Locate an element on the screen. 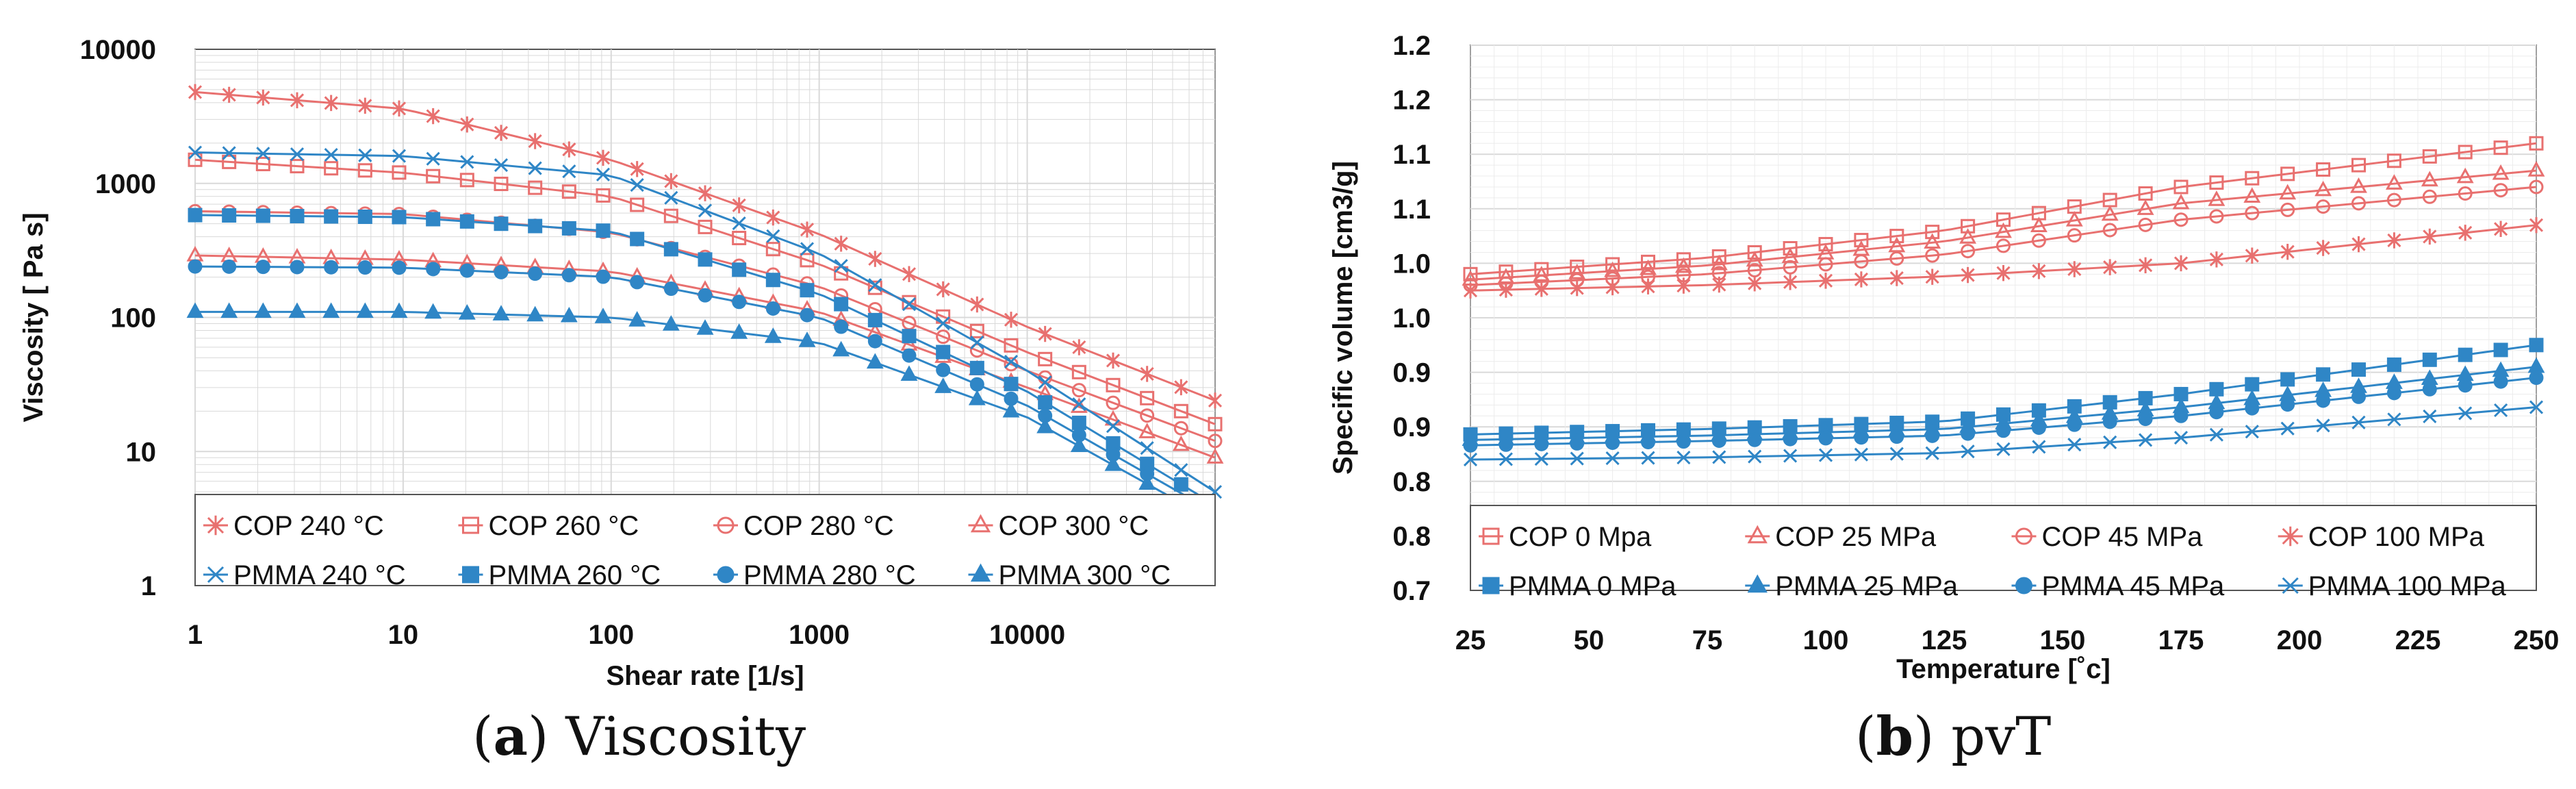 This screenshot has width=2576, height=789. y-tick-label: 0.9 is located at coordinates (1412, 373).